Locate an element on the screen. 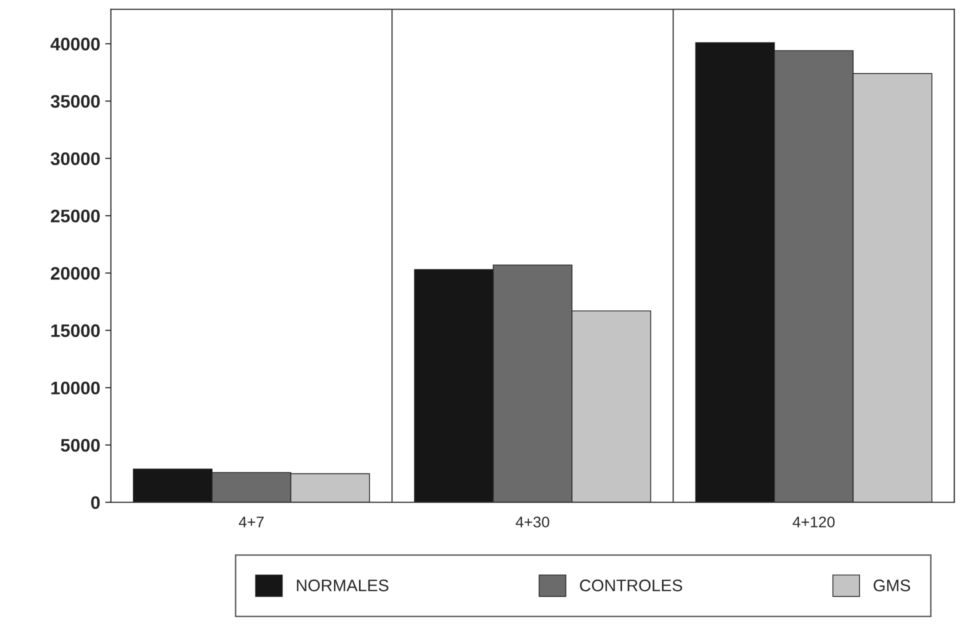  x-tick-label: 4+30 is located at coordinates (533, 522).